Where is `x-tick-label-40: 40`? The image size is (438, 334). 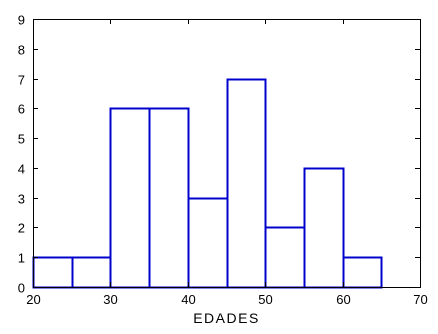
x-tick-label-40: 40 is located at coordinates (188, 299).